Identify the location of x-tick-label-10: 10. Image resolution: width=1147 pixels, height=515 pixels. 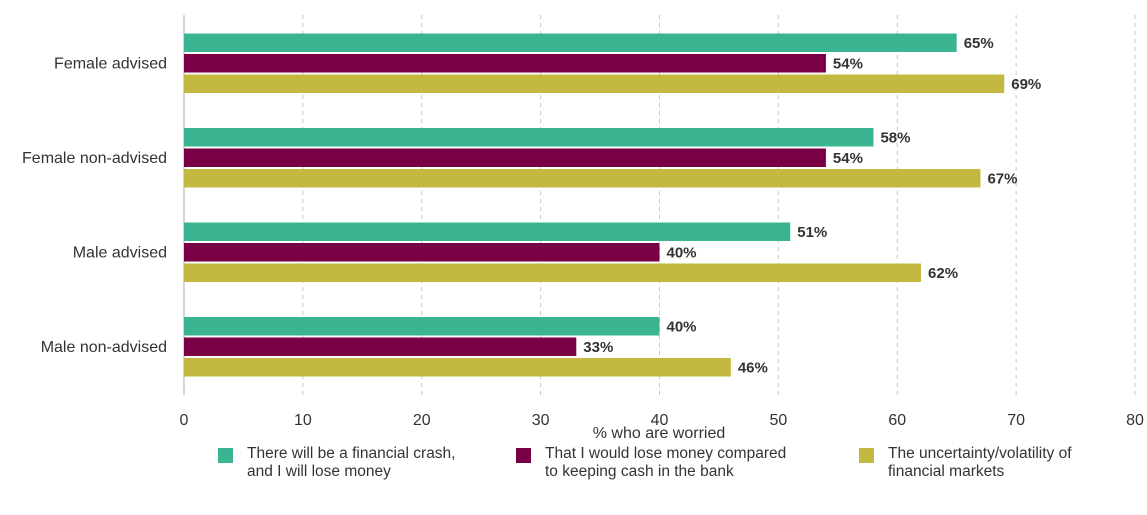
(303, 420).